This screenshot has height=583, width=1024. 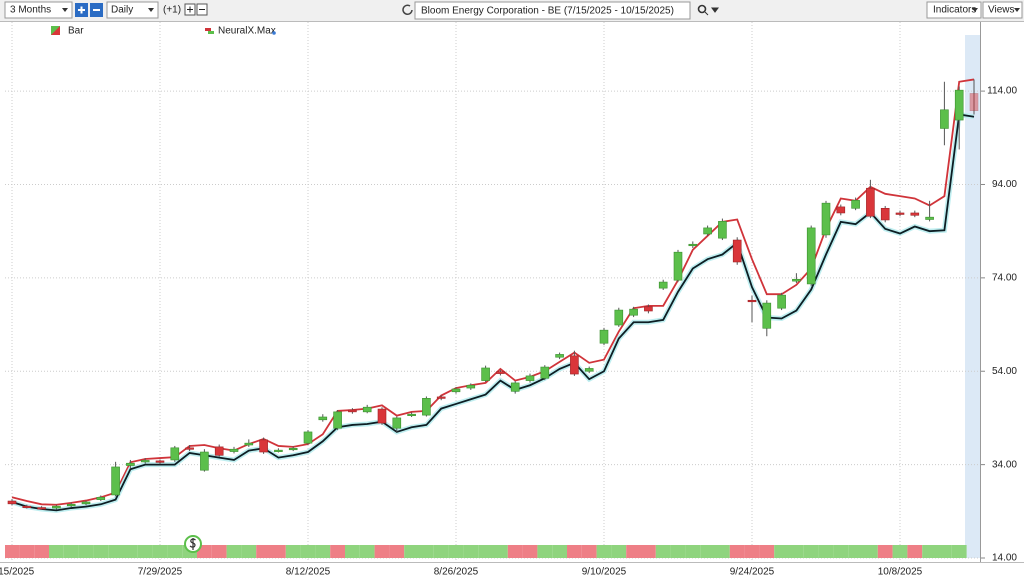 What do you see at coordinates (1004, 278) in the screenshot?
I see `y-tick-label: 74.00` at bounding box center [1004, 278].